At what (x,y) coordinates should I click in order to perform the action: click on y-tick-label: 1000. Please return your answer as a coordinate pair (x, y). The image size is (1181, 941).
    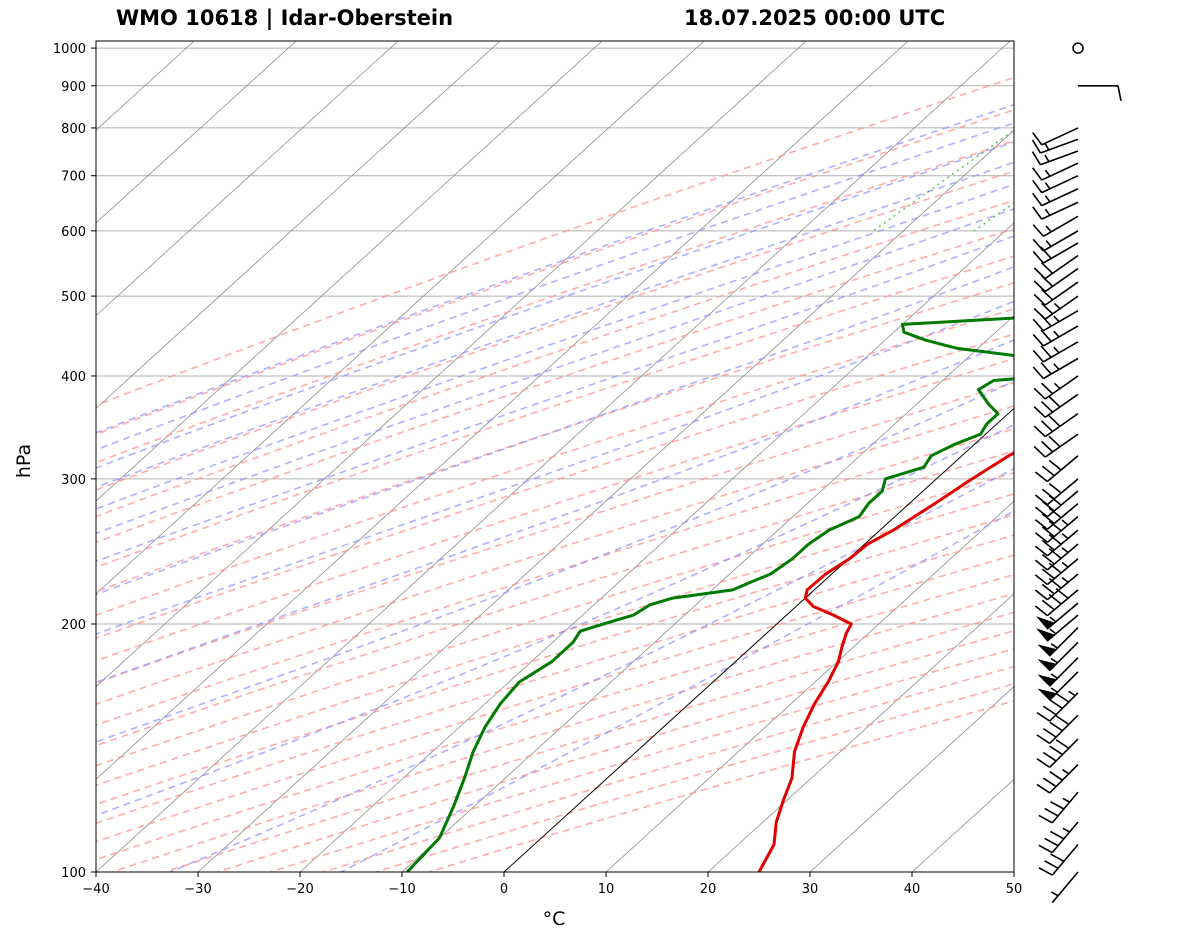
    Looking at the image, I should click on (69, 49).